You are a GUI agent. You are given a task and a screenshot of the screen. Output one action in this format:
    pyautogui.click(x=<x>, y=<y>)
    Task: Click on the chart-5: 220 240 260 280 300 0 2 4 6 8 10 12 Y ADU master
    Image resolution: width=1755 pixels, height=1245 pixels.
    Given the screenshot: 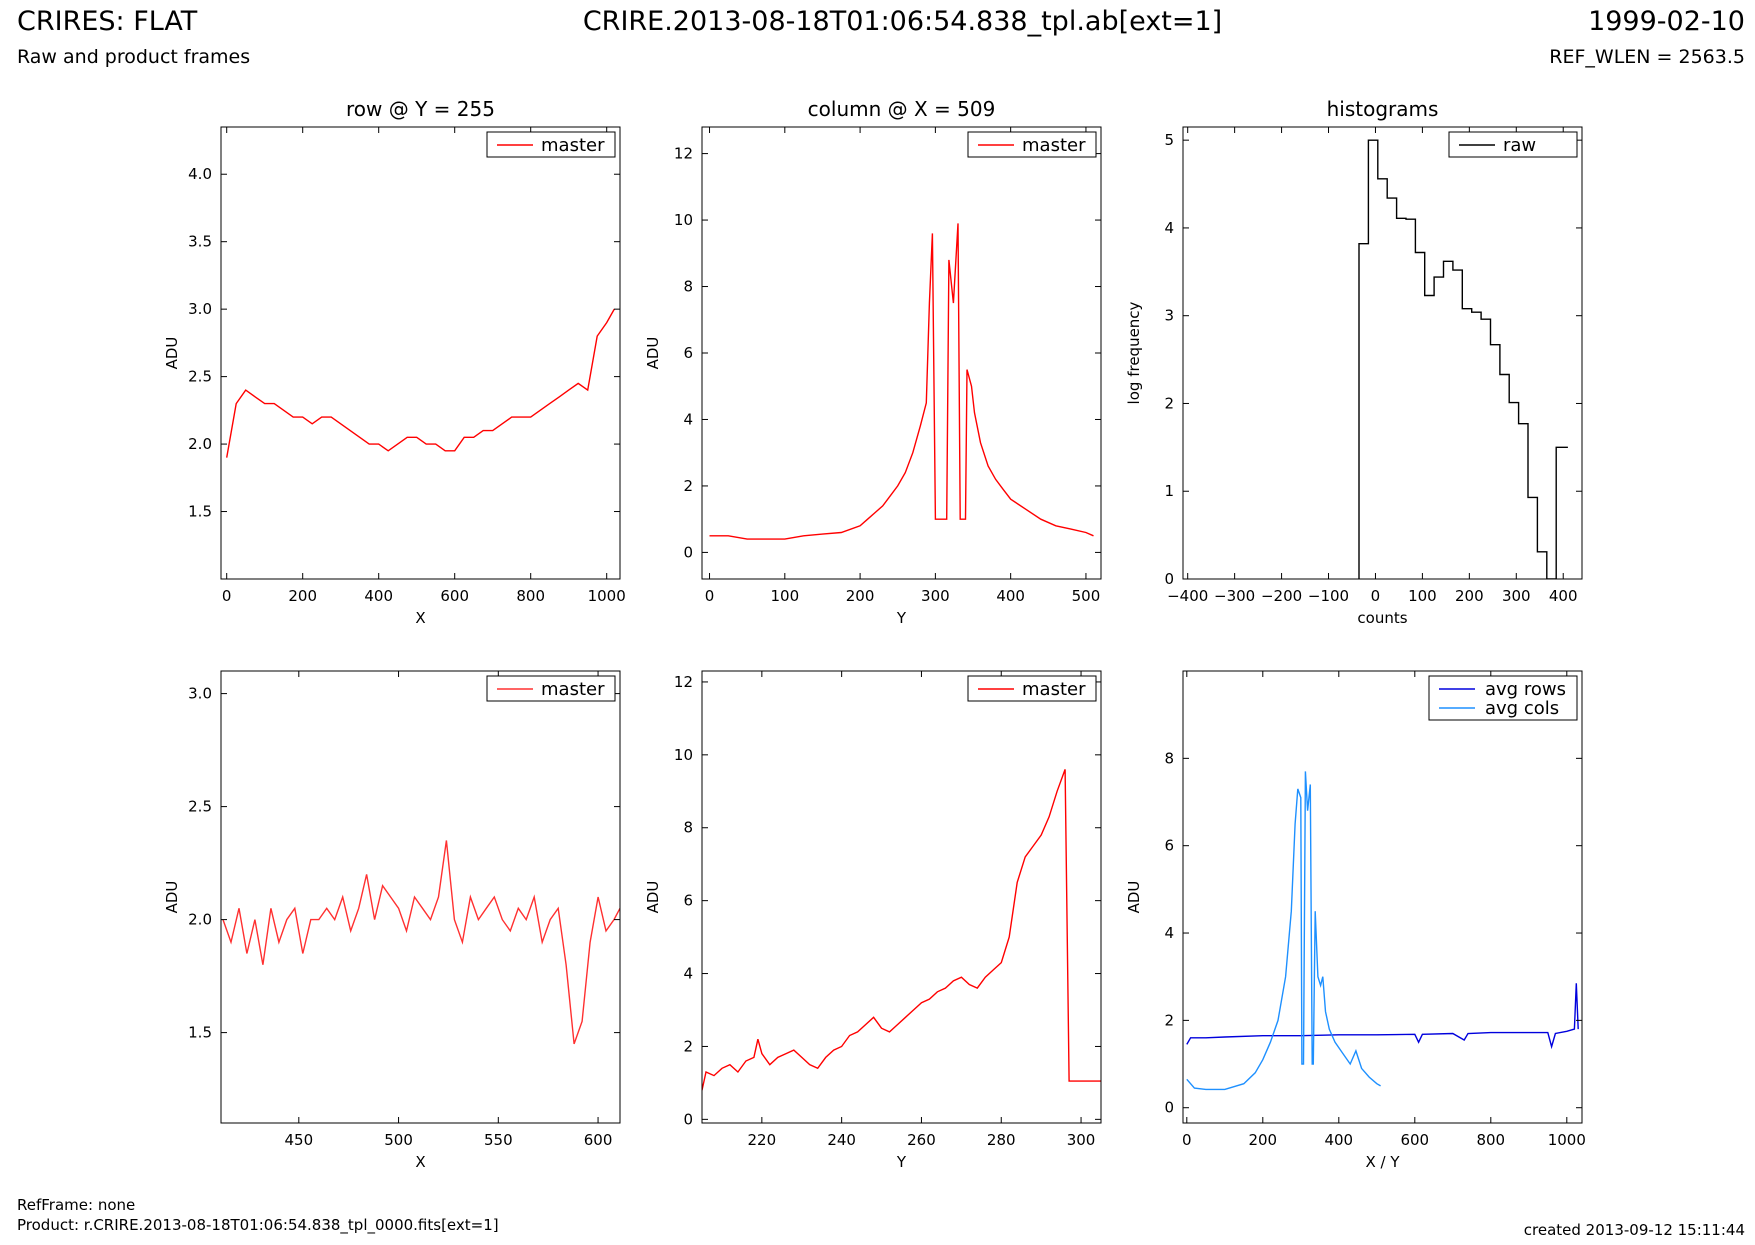 What is the action you would take?
    pyautogui.click(x=873, y=920)
    